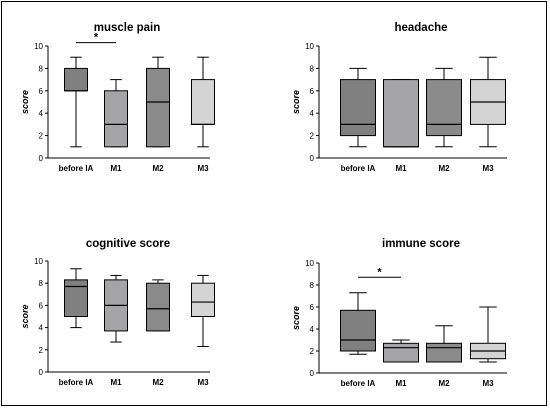 Image resolution: width=550 pixels, height=409 pixels. What do you see at coordinates (399, 313) in the screenshot?
I see `chart-panel: immune score score 0 2 4 6 8 10 before IA M1 M2 M3 *` at bounding box center [399, 313].